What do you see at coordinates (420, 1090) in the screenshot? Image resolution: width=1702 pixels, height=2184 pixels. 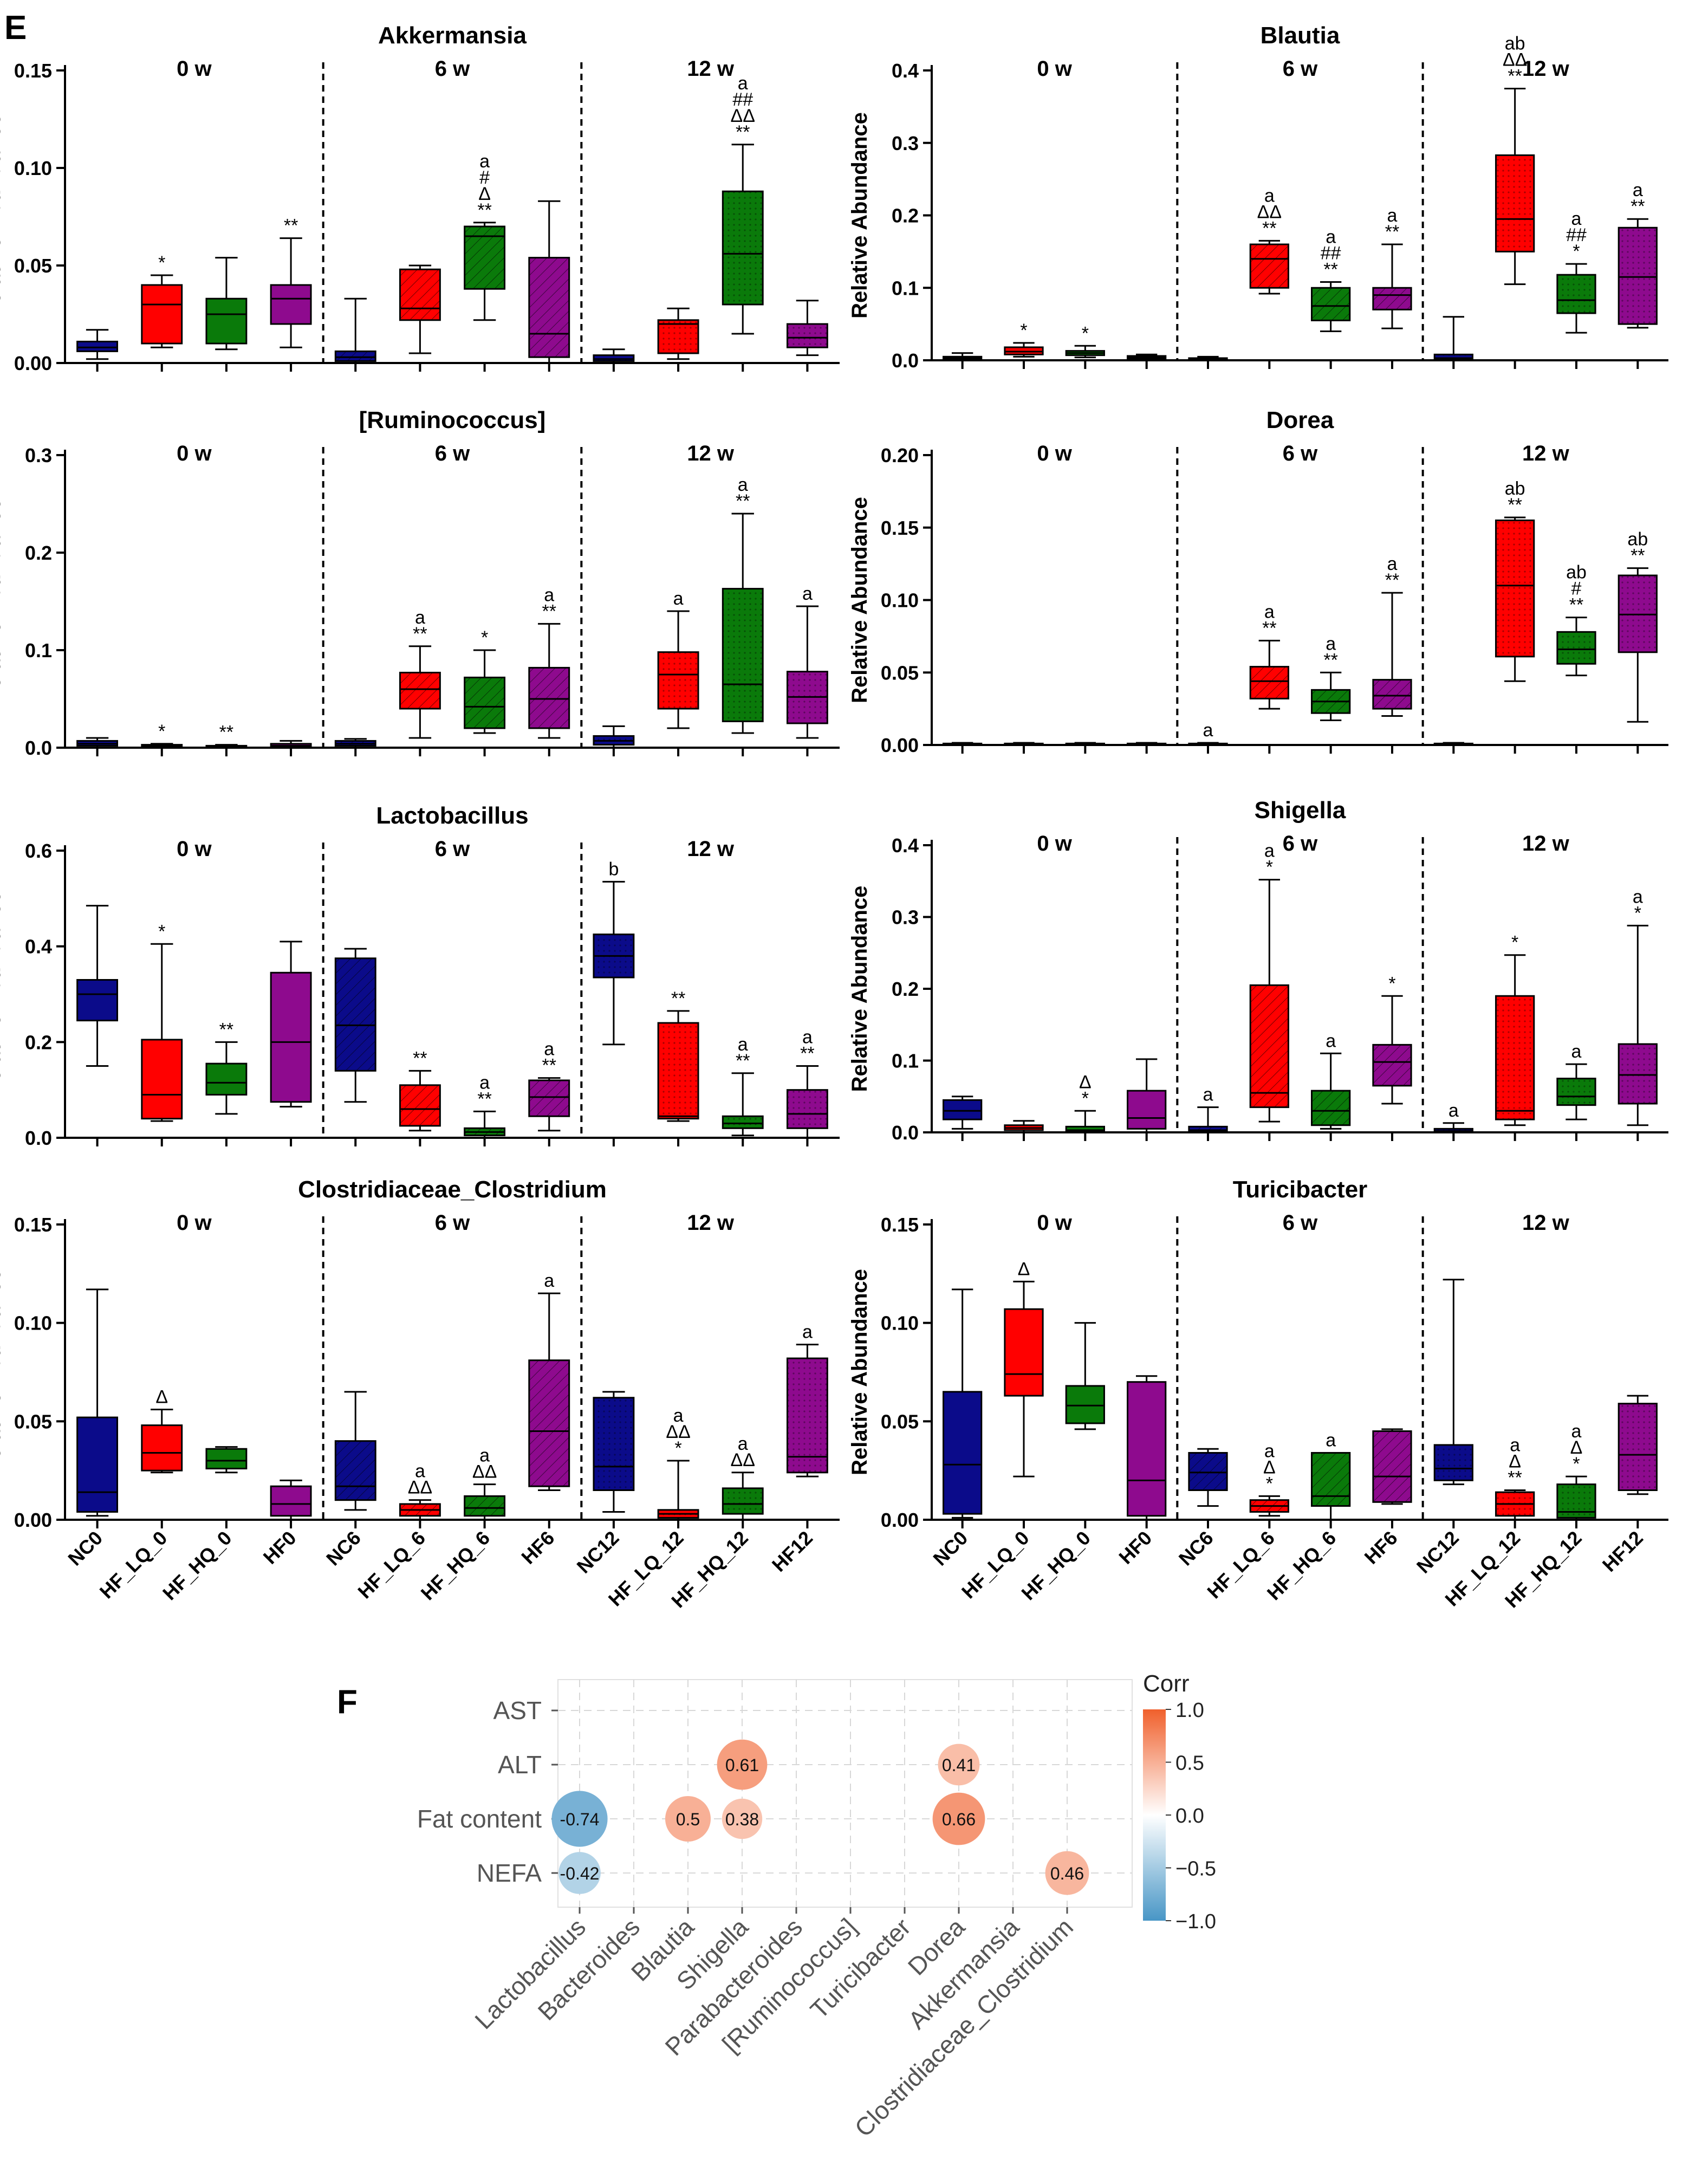 I see `box-HF_LQ_6: **` at bounding box center [420, 1090].